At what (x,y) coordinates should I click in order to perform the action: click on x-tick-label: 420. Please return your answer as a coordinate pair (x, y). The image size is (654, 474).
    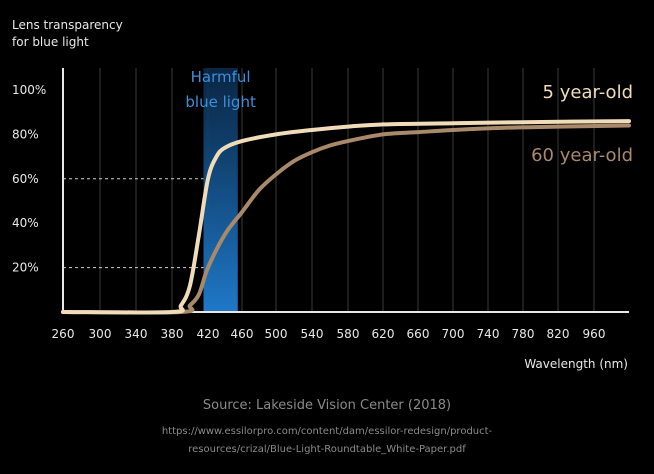
    Looking at the image, I should click on (208, 334).